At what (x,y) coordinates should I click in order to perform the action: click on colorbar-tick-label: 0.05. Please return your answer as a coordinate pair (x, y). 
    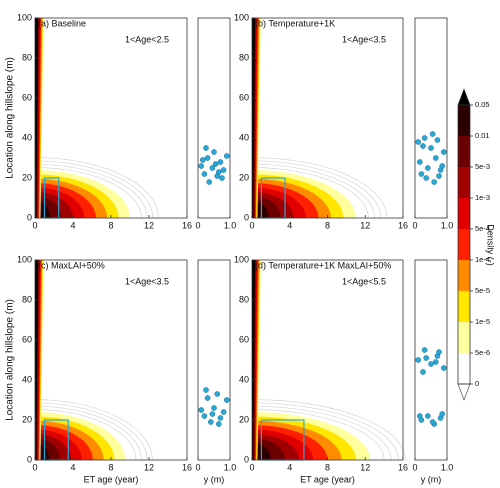
    Looking at the image, I should click on (482, 104).